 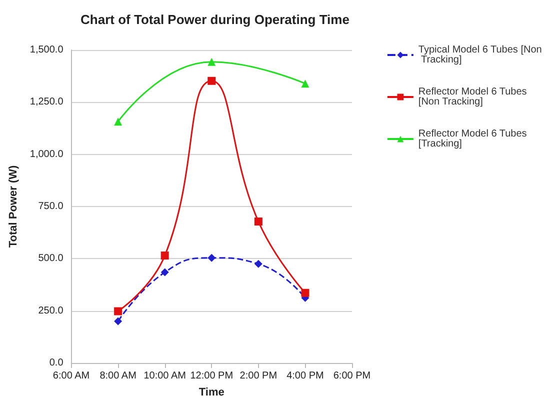 I want to click on legend-label: Typical Model 6 Tubes [Non Tracking], so click(x=480, y=55).